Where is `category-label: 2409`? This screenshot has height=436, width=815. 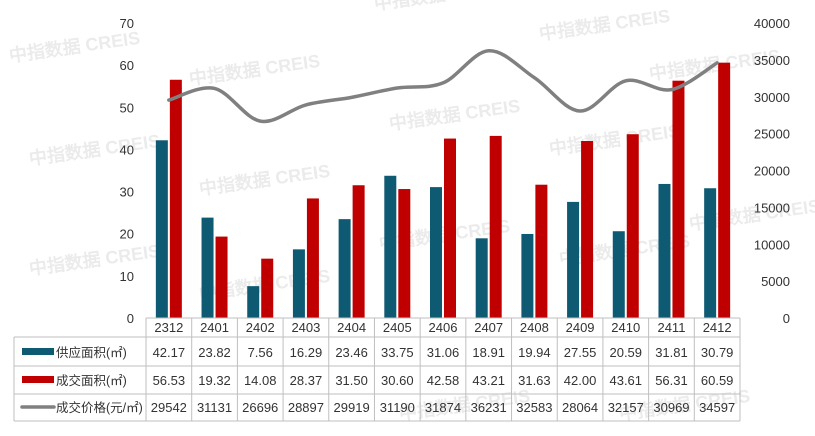
category-label: 2409 is located at coordinates (580, 327).